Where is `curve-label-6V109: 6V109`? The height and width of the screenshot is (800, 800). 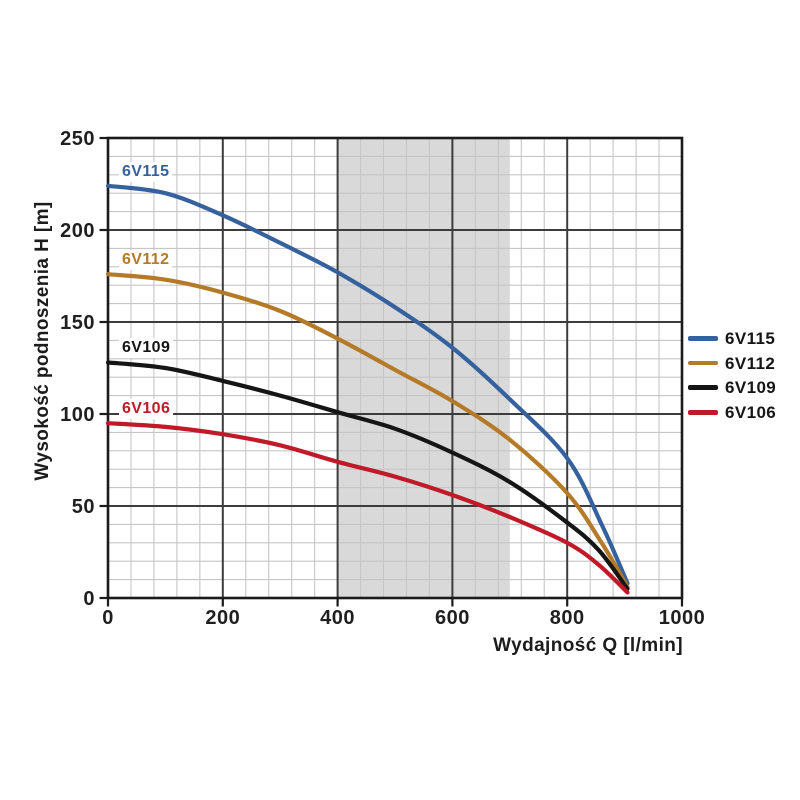 curve-label-6V109: 6V109 is located at coordinates (146, 348).